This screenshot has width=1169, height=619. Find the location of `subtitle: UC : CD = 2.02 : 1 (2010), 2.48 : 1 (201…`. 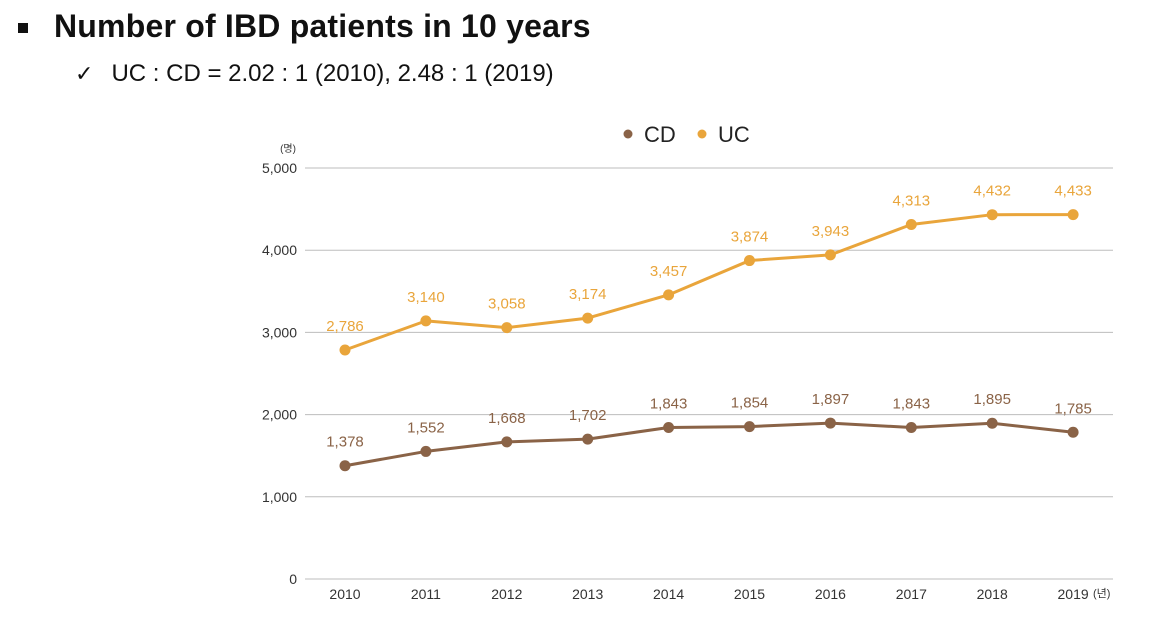

subtitle: UC : CD = 2.02 : 1 (2010), 2.48 : 1 (201… is located at coordinates (332, 73).